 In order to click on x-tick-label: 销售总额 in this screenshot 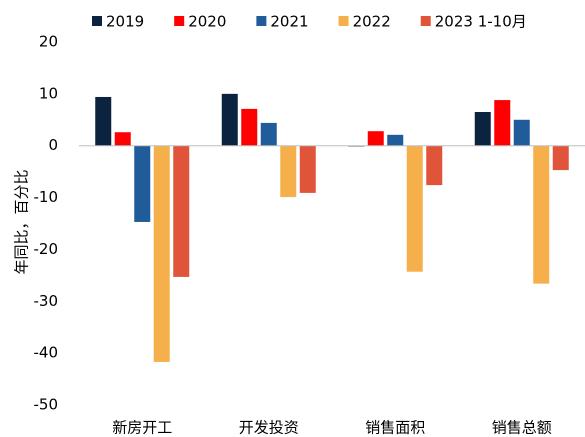, I will do `click(522, 428)`.